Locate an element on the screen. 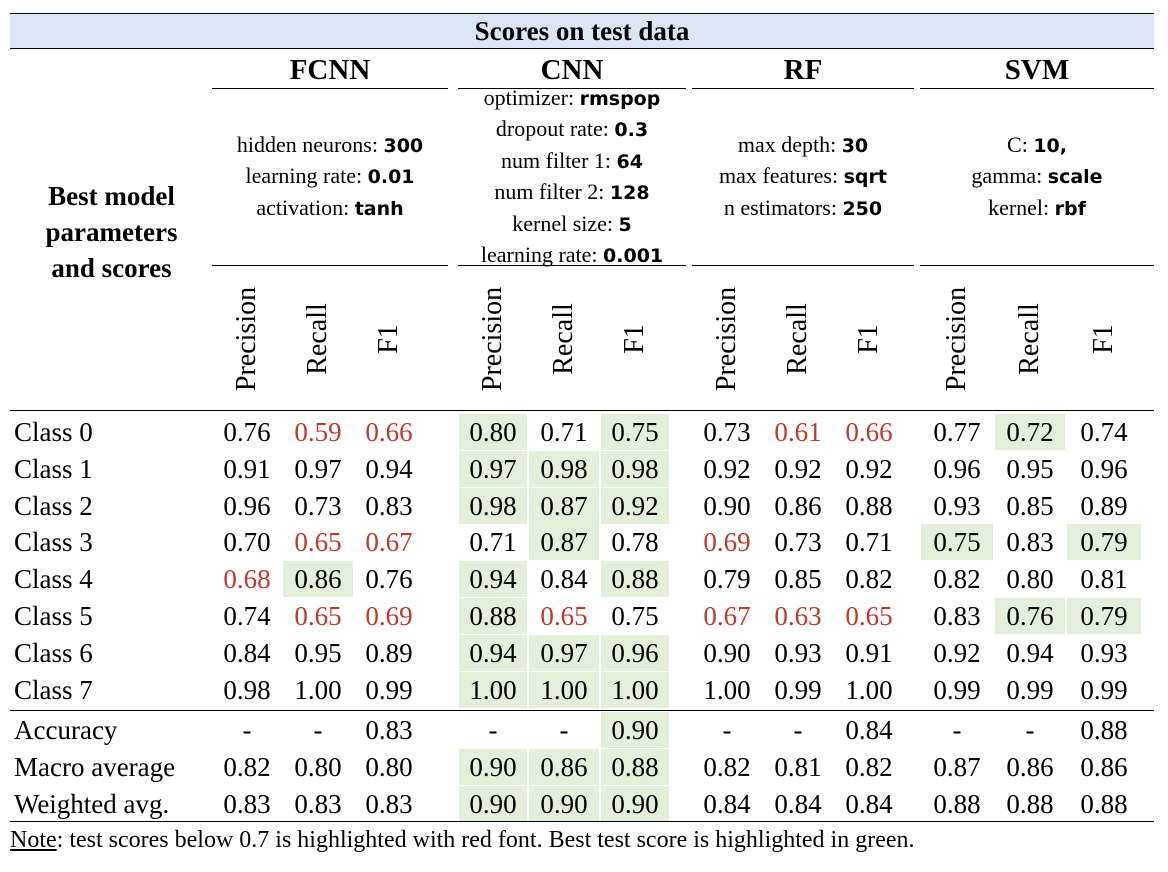 The image size is (1168, 872). param-line: optimizer: rmspop is located at coordinates (572, 99).